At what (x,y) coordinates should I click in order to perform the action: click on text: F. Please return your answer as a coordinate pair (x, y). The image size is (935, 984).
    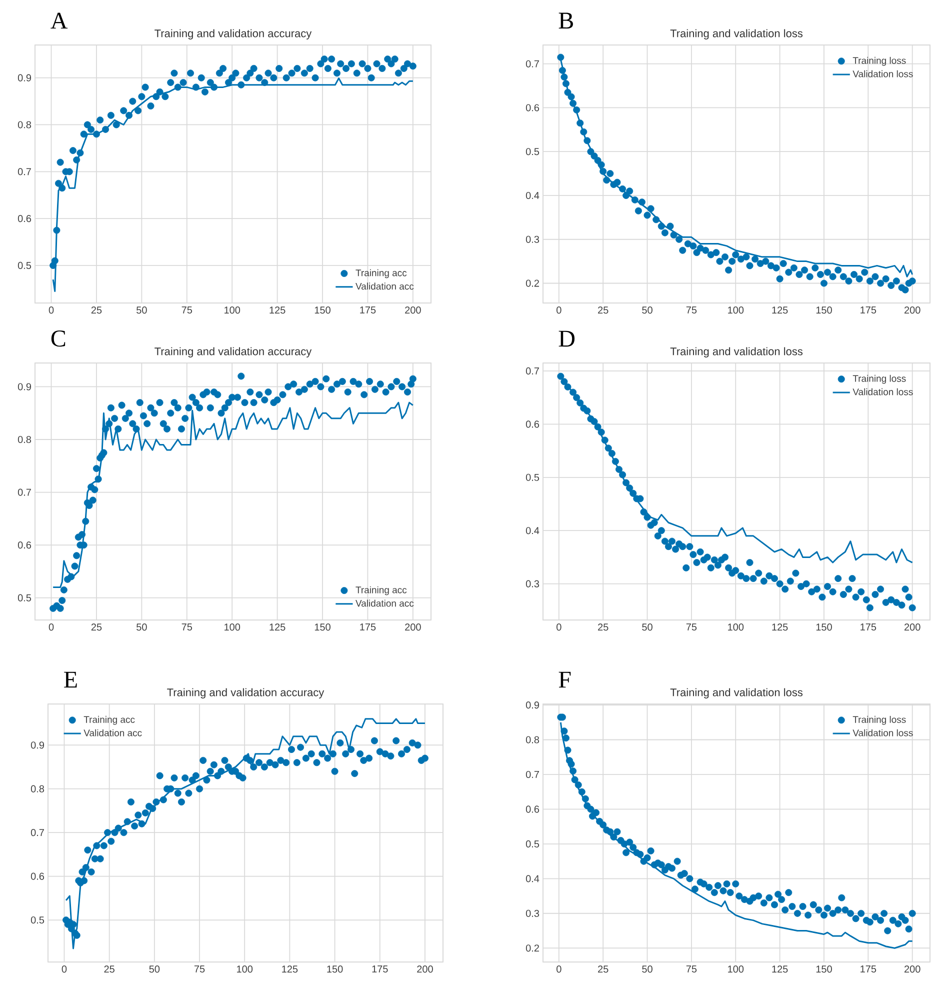
    Looking at the image, I should click on (564, 680).